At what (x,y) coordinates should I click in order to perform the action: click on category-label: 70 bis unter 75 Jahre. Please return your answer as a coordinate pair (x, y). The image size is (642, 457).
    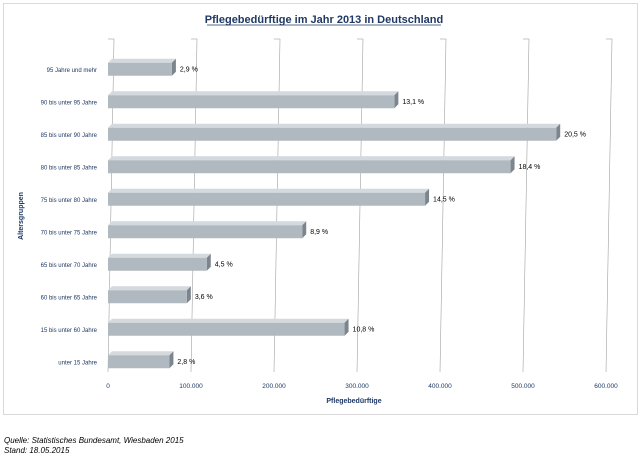
    Looking at the image, I should click on (69, 233).